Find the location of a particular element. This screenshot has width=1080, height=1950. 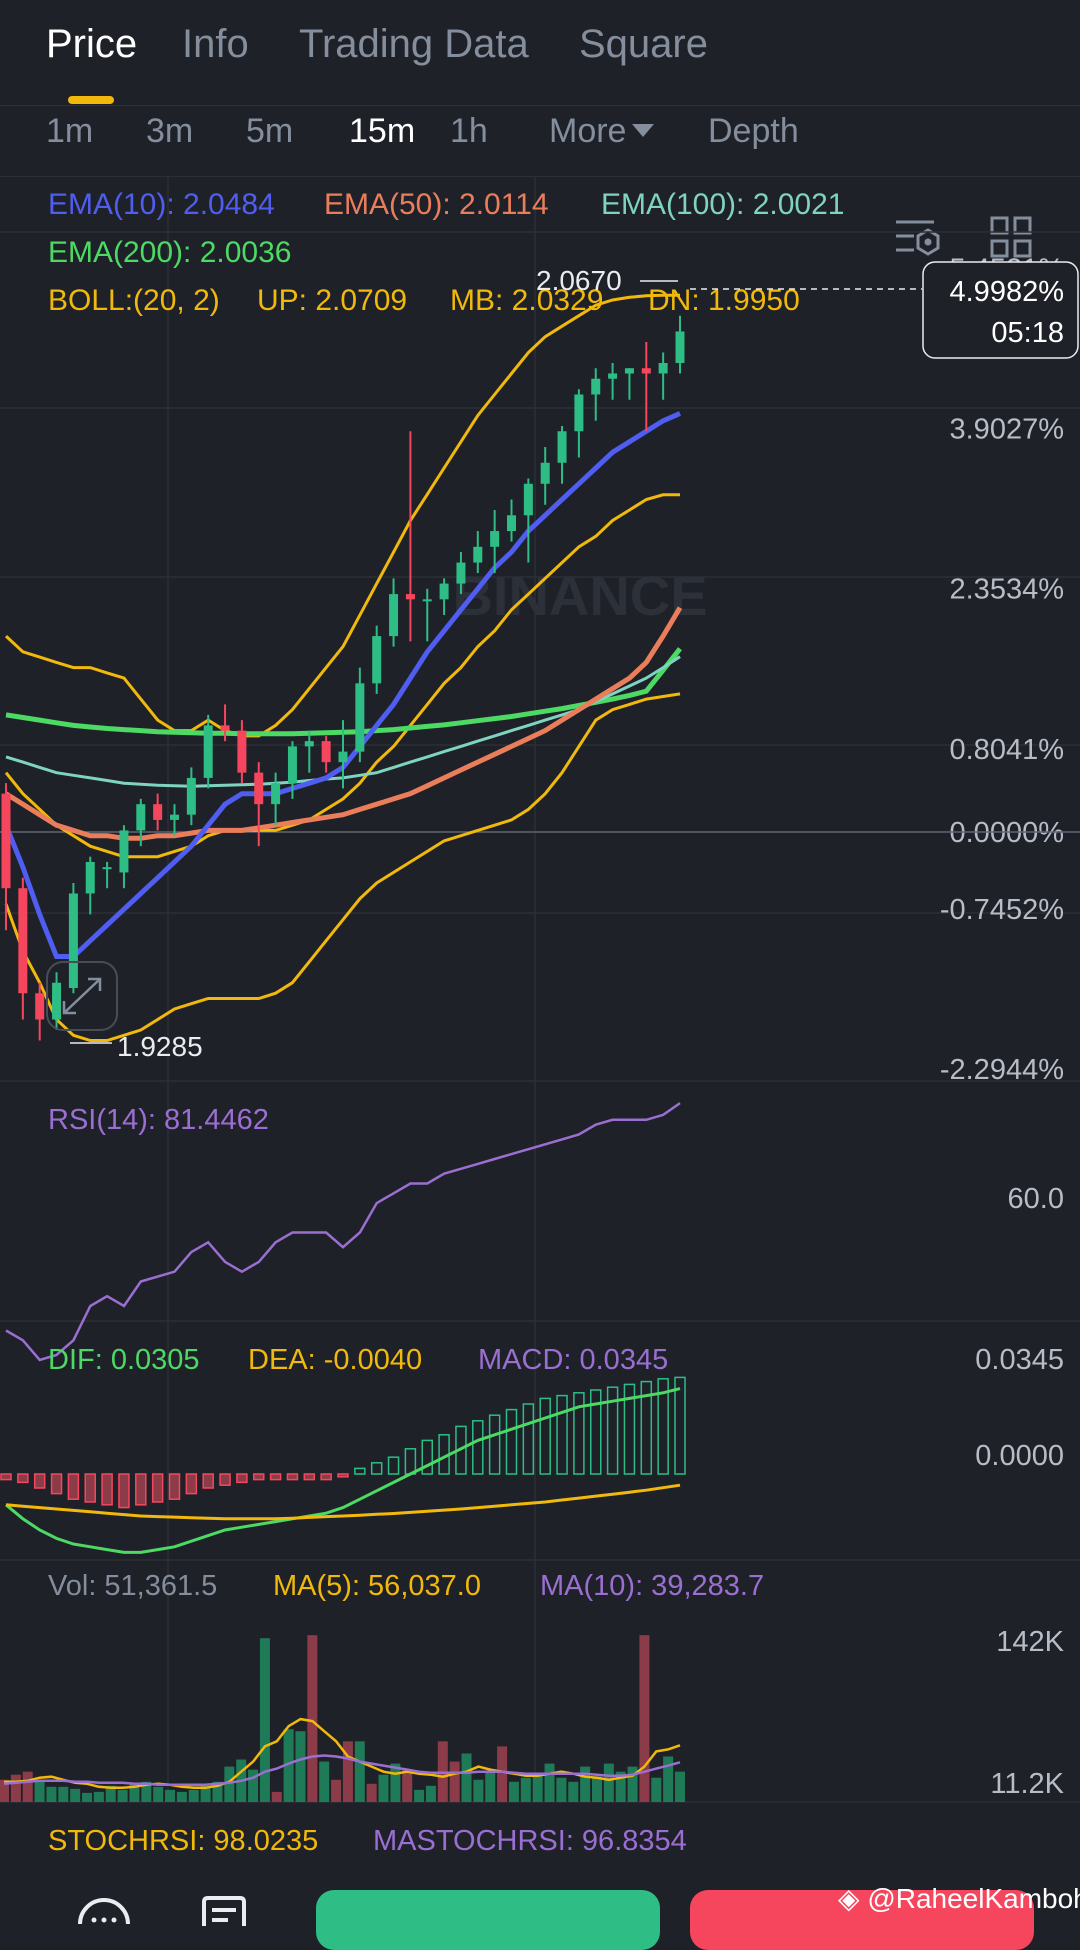

more-label: More is located at coordinates (588, 131).